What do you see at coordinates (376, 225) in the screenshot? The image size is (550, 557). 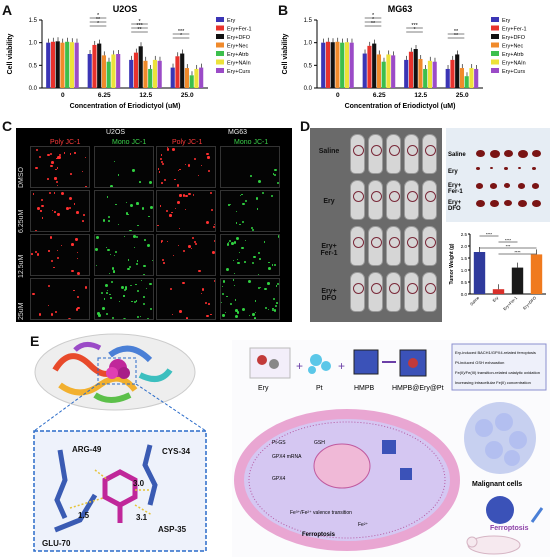 I see `mouse-photo-panel: Saline Ery Ery+ Fer-1 Ery+ DFO` at bounding box center [376, 225].